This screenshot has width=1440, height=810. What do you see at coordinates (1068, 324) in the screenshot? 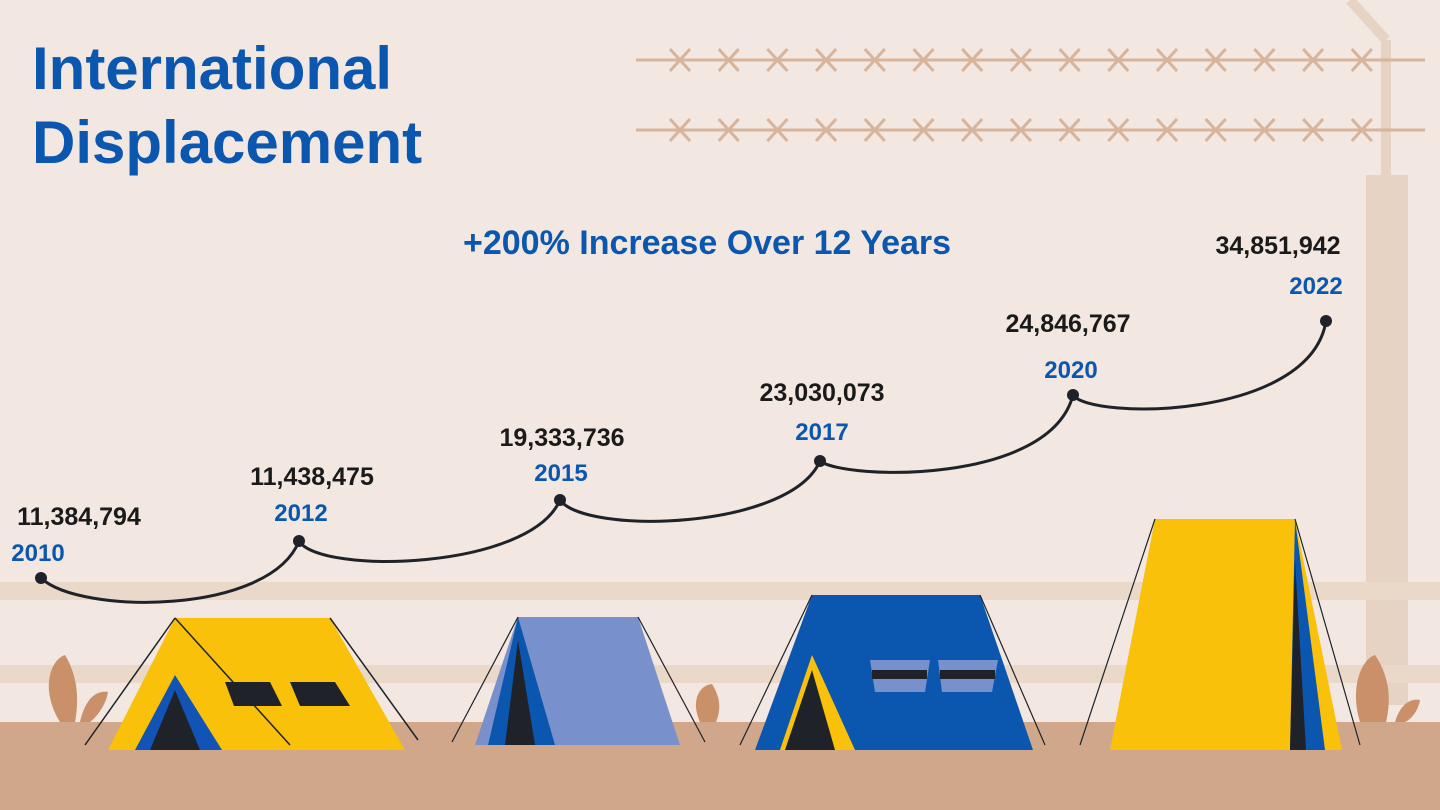
I see `value-label: 24,846,767` at bounding box center [1068, 324].